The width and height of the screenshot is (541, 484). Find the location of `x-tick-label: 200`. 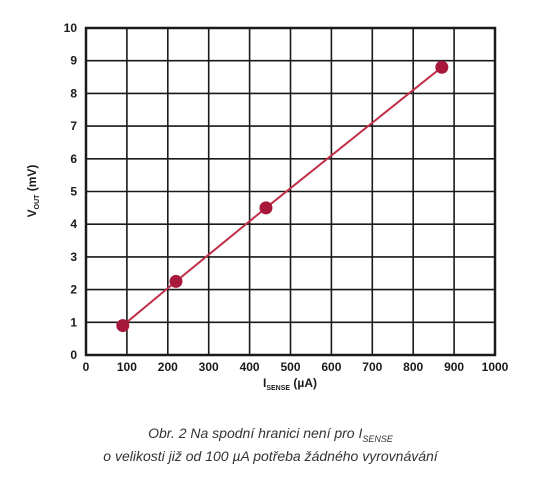

x-tick-label: 200 is located at coordinates (168, 367).